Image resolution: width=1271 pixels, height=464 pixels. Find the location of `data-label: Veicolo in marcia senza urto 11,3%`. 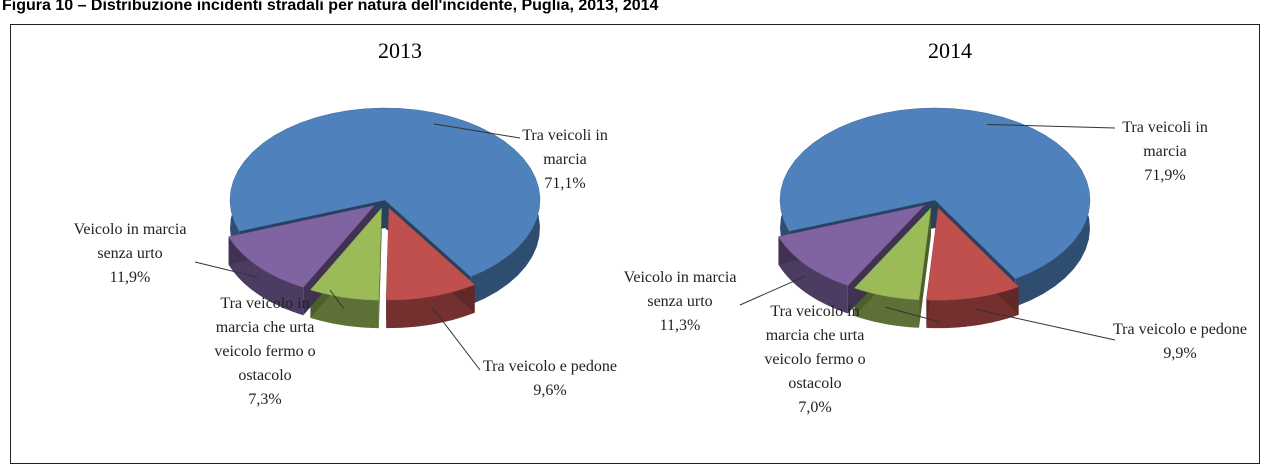

data-label: Veicolo in marcia senza urto 11,3% is located at coordinates (680, 302).